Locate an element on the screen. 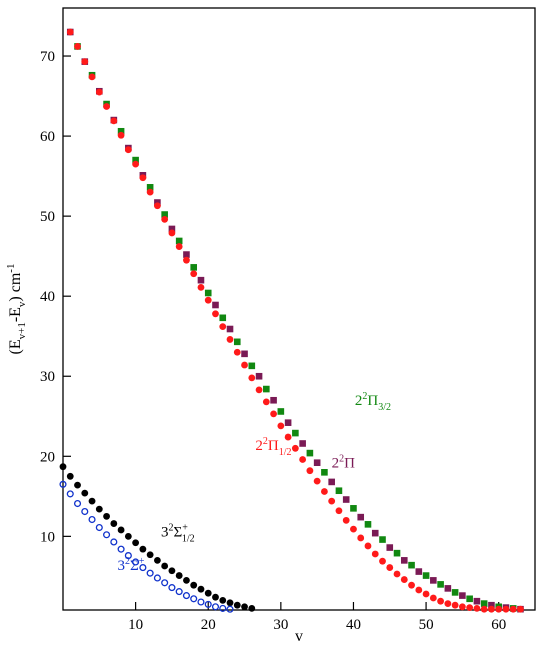 This screenshot has width=550, height=659. x-tick-label: 20 is located at coordinates (208, 625).